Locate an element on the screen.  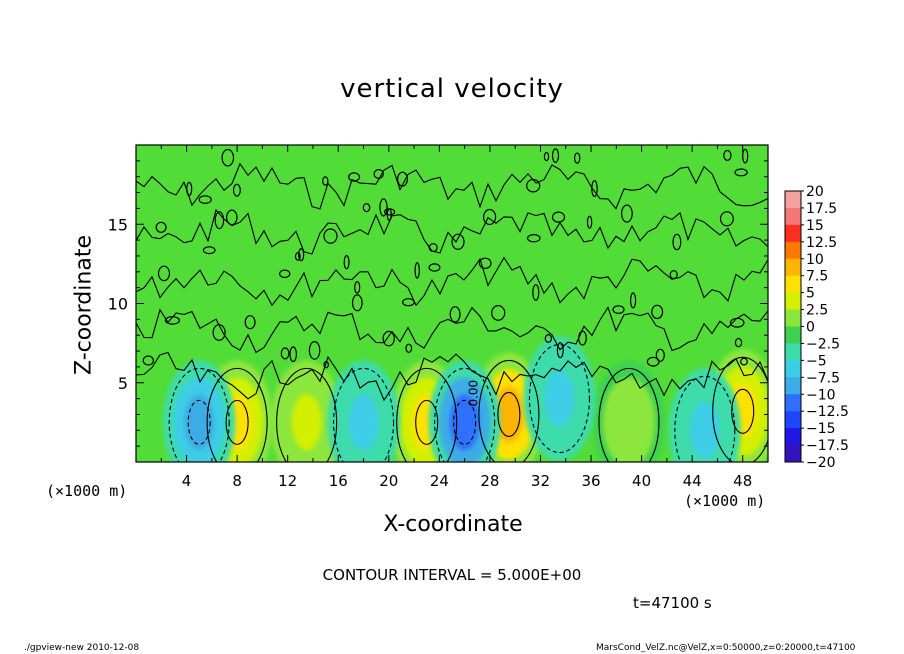
colorbar-label: −12.5 is located at coordinates (827, 412).